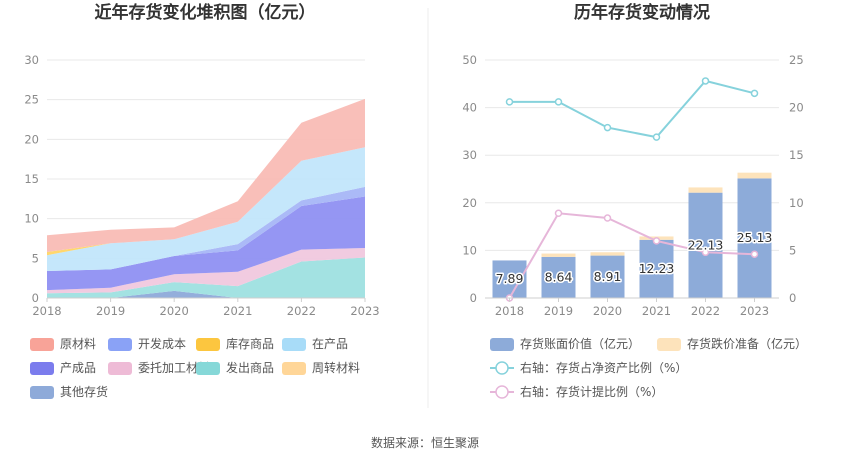  I want to click on right-left-y-tick-label: 0, so click(473, 298).